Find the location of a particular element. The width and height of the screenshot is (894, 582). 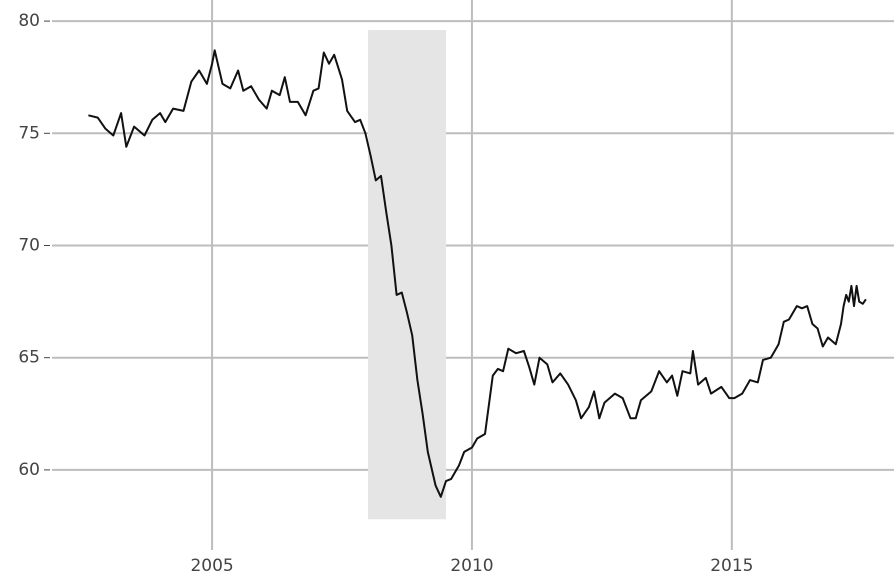

y-tick-label: 70 is located at coordinates (29, 245).